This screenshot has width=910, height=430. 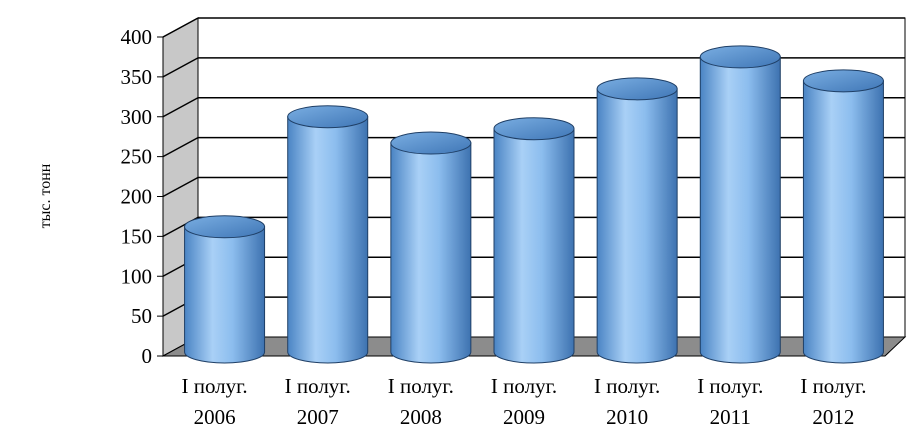 What do you see at coordinates (215, 417) in the screenshot?
I see `x-tick-label-year: 2006` at bounding box center [215, 417].